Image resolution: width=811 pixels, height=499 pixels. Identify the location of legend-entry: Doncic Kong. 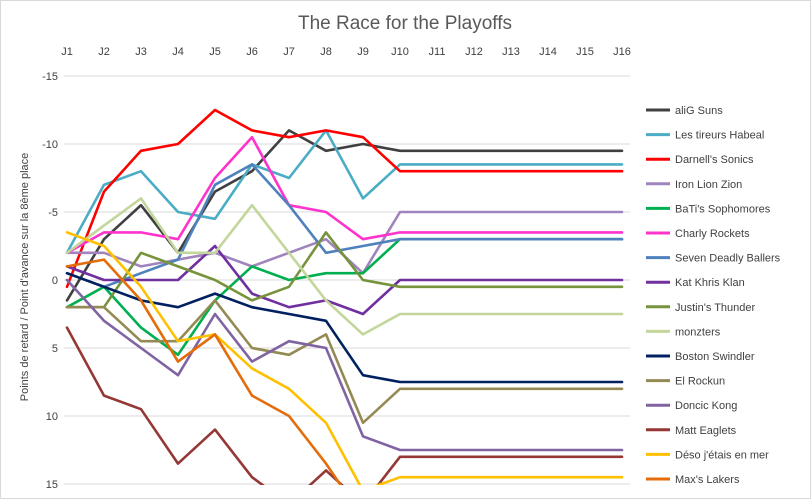
(706, 406).